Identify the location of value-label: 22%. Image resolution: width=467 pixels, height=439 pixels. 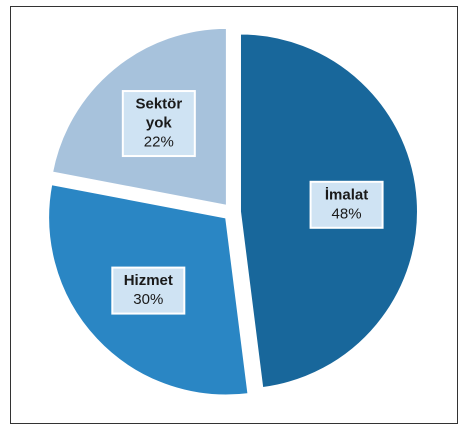
(159, 142).